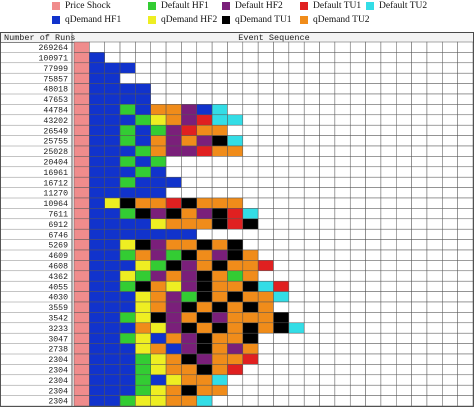 This screenshot has height=418, width=474. I want to click on row-label: 3047, so click(58, 339).